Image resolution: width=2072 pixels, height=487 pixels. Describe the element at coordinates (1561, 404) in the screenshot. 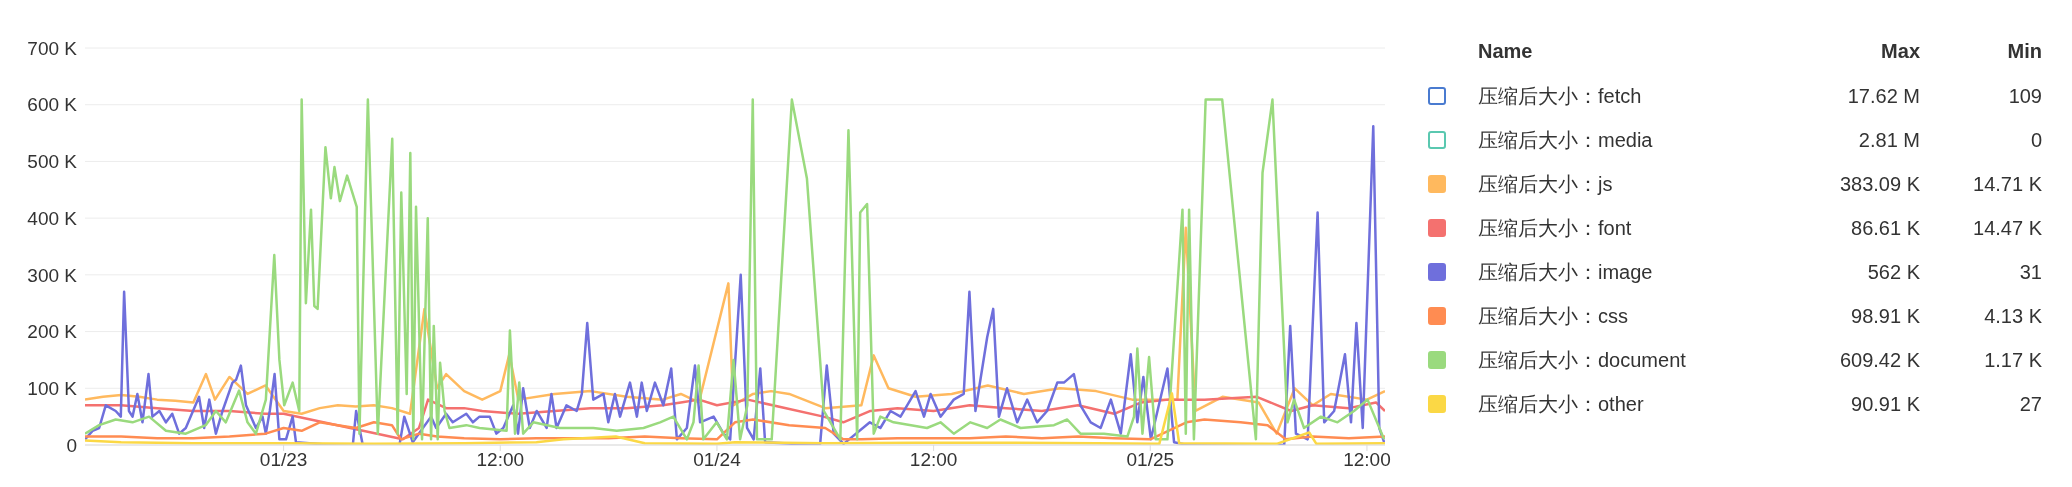

I see `legend-label: 压缩后大小：other` at that location.